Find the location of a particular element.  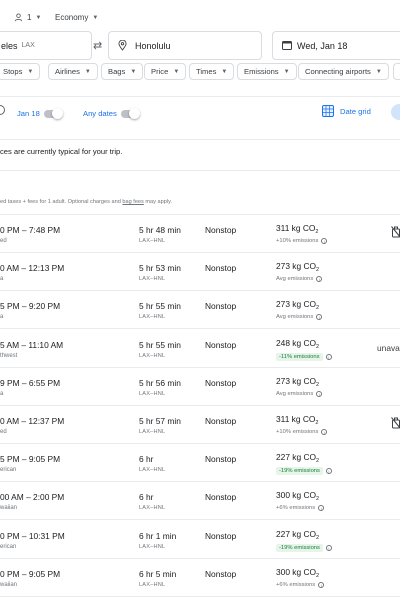

emissions-label: +10% emissions i is located at coordinates (302, 241).